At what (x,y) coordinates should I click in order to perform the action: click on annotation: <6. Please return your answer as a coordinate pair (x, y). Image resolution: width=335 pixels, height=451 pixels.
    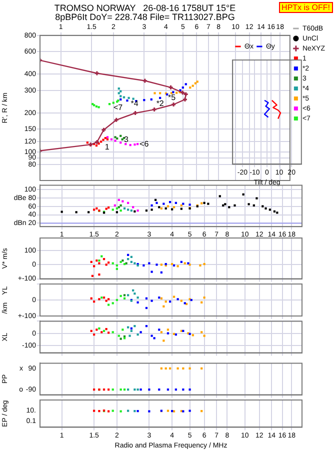
    Looking at the image, I should click on (145, 143).